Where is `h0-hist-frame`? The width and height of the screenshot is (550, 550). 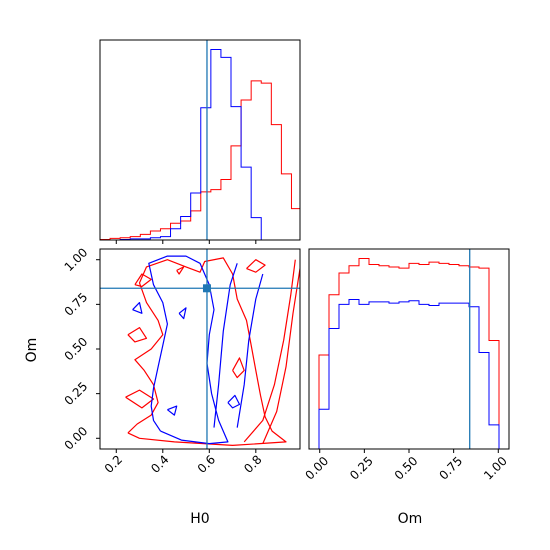
h0-hist-frame is located at coordinates (200, 140).